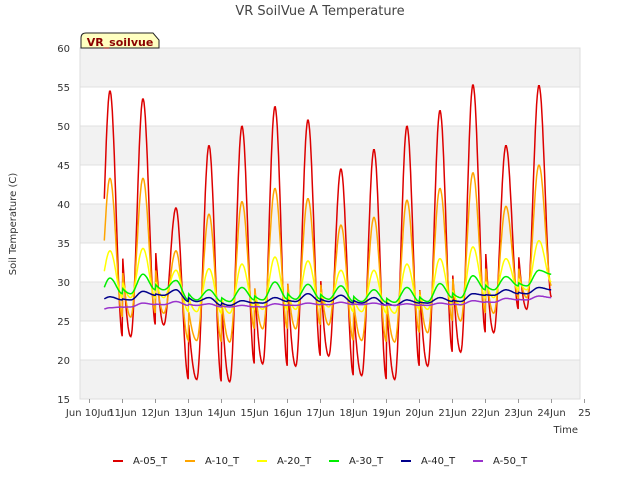 The width and height of the screenshot is (640, 480). I want to click on y-tick-label: 50, so click(63, 127).